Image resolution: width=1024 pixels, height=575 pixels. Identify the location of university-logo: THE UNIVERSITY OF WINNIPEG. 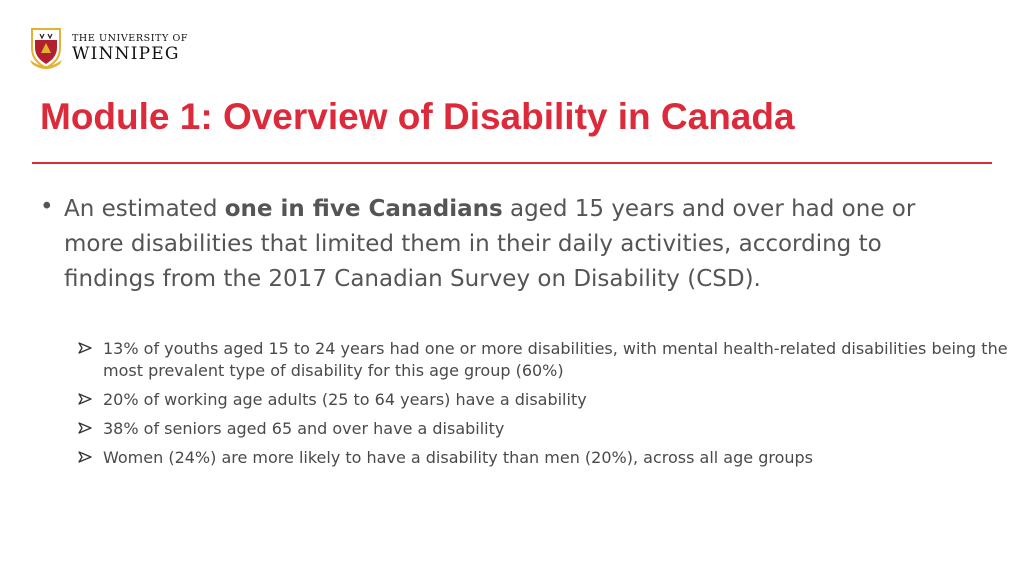
(108, 48).